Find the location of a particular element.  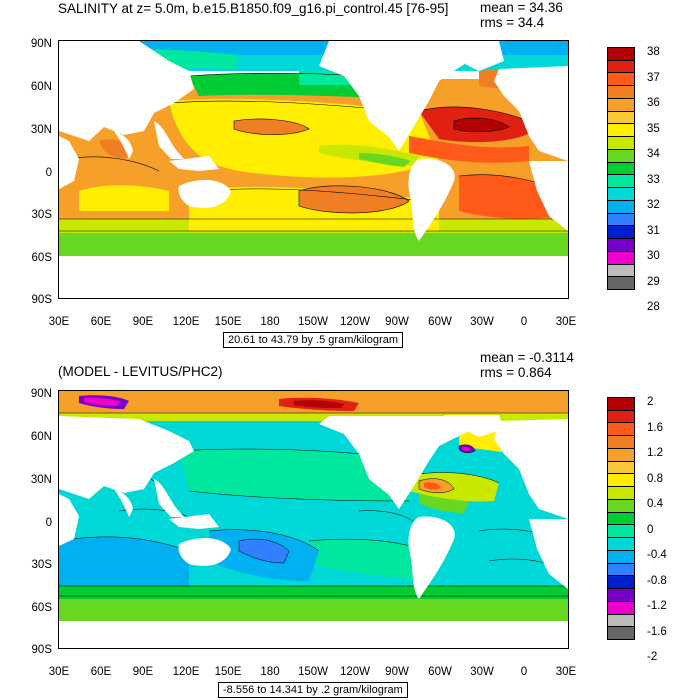

south-america is located at coordinates (431, 557).